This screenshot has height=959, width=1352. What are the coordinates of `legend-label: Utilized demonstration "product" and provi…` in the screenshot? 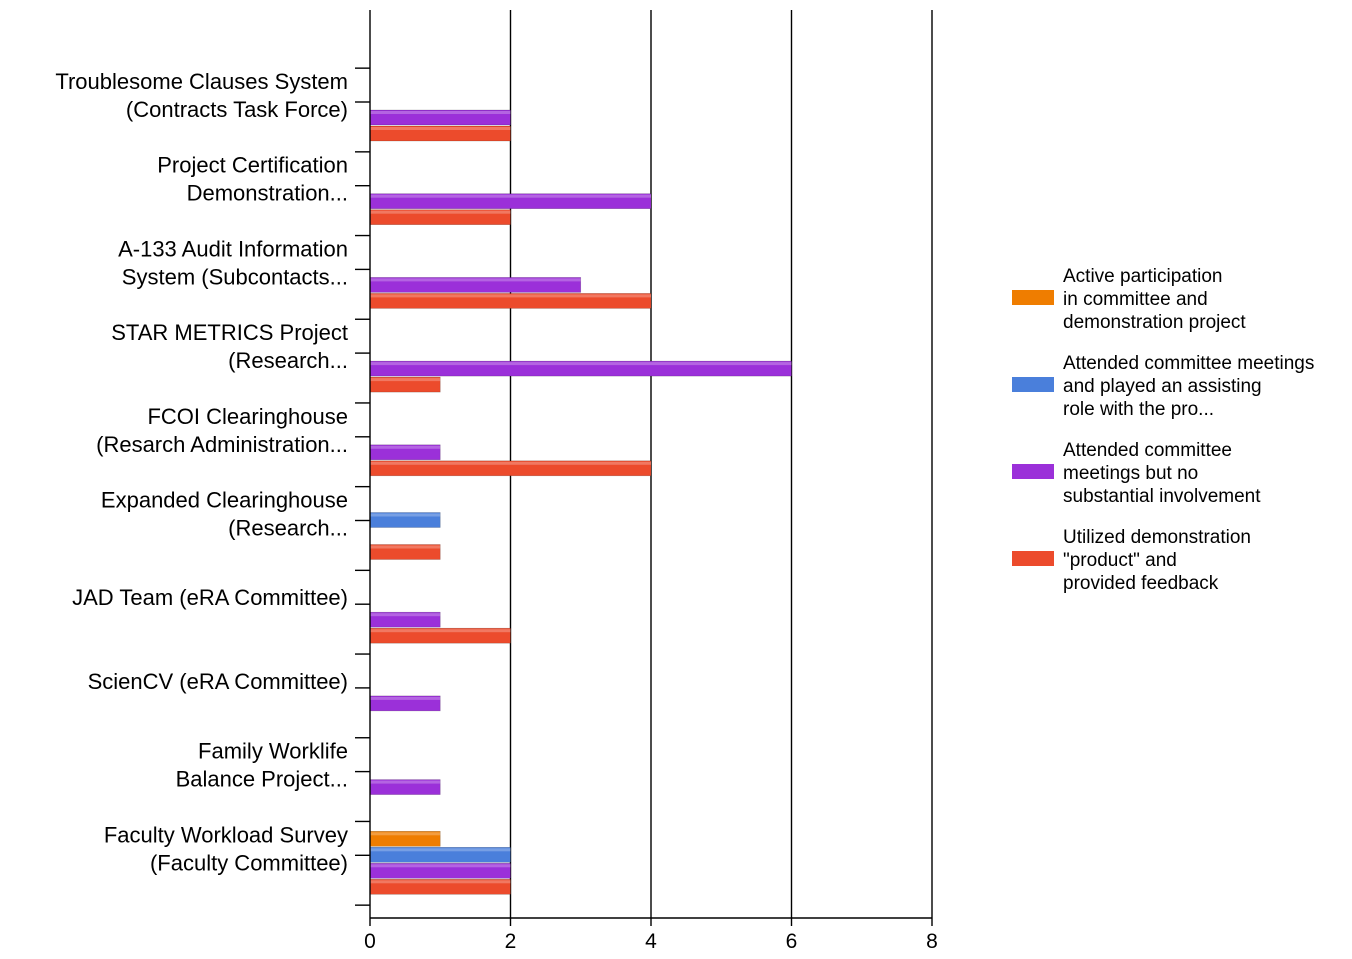 It's located at (1157, 560).